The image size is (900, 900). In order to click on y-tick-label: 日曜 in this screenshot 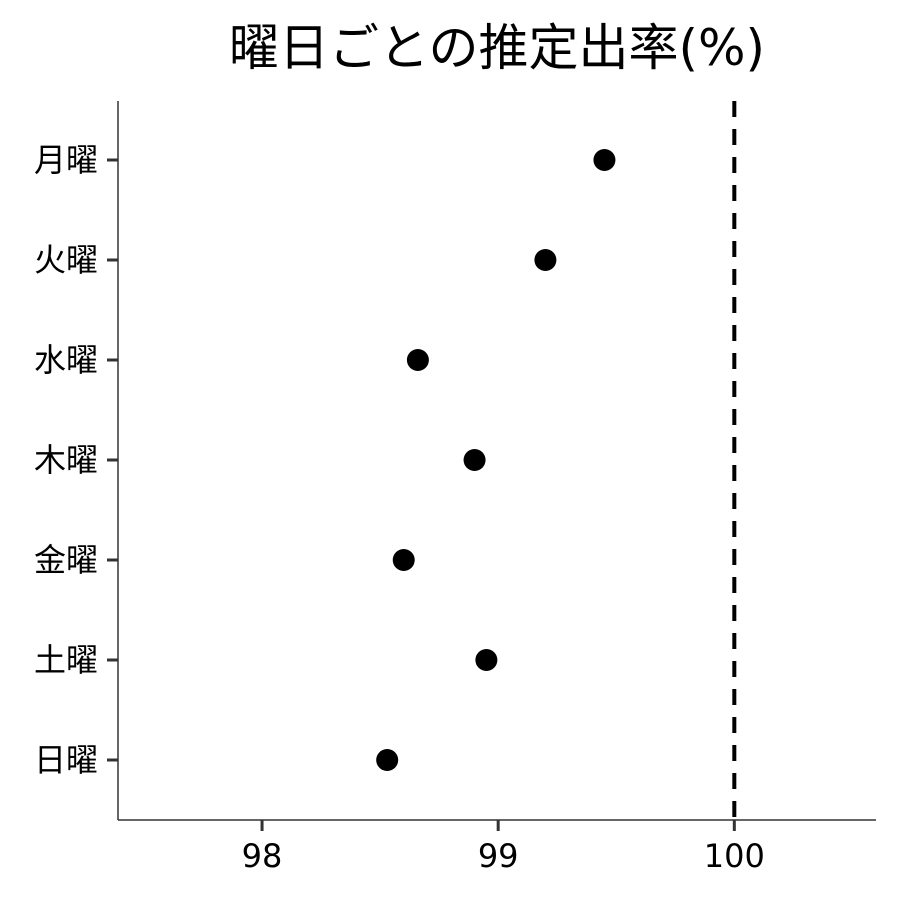, I will do `click(66, 760)`.